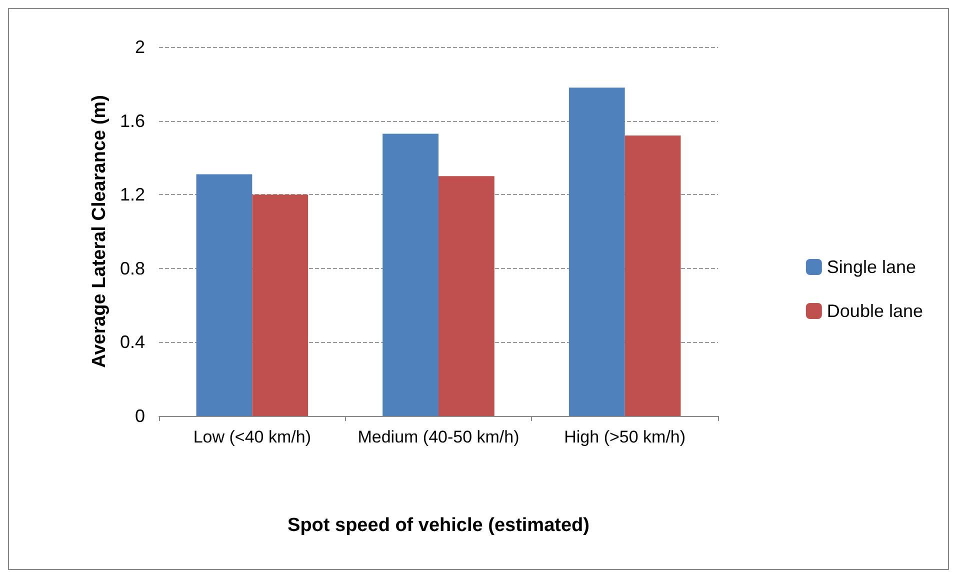  What do you see at coordinates (132, 268) in the screenshot?
I see `y-tick-label: 0.8` at bounding box center [132, 268].